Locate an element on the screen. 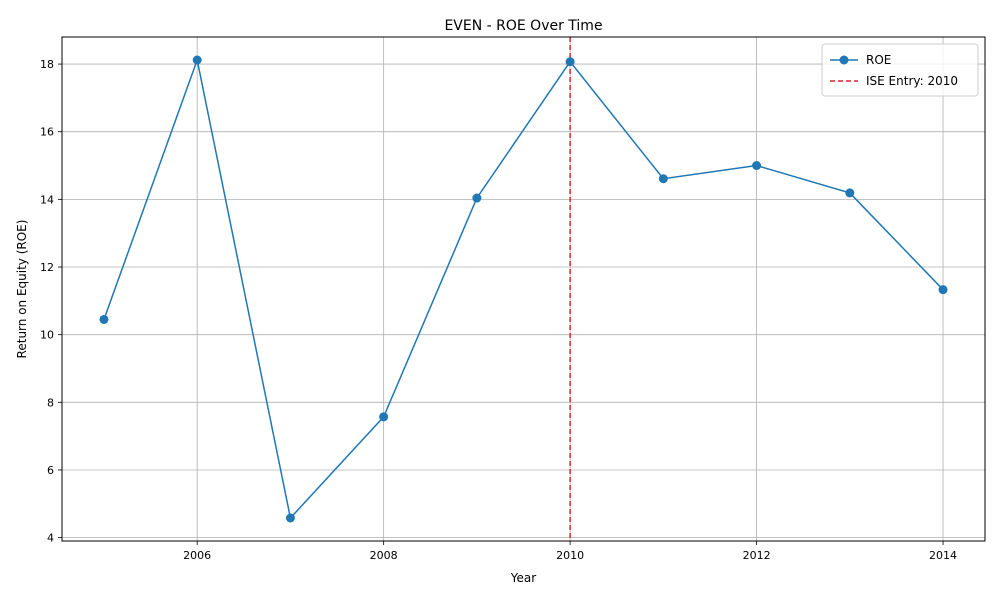 This screenshot has width=1000, height=600. legend: ROE ISE Entry: 2010 is located at coordinates (900, 70).